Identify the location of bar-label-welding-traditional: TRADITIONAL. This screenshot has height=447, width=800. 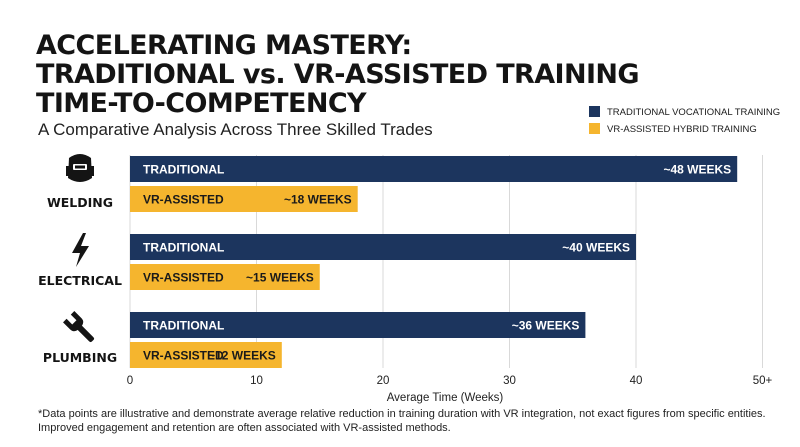
(183, 170).